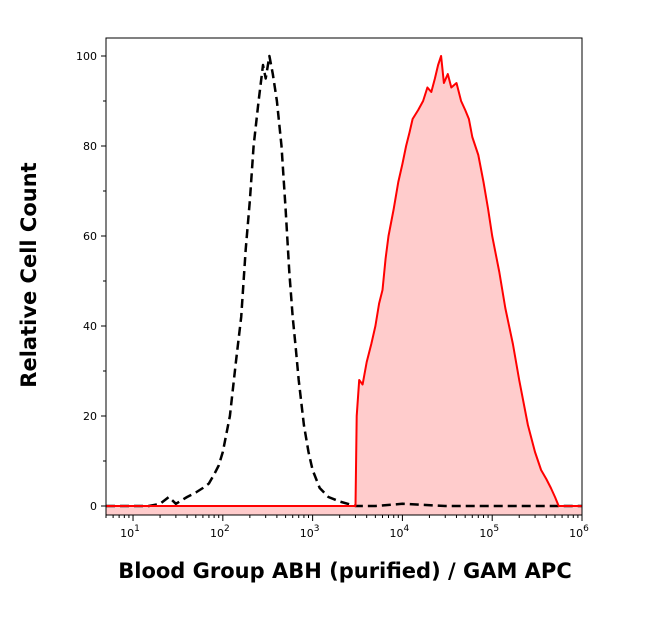 The width and height of the screenshot is (650, 618). Describe the element at coordinates (90, 326) in the screenshot. I see `y-tick-label: 40` at that location.